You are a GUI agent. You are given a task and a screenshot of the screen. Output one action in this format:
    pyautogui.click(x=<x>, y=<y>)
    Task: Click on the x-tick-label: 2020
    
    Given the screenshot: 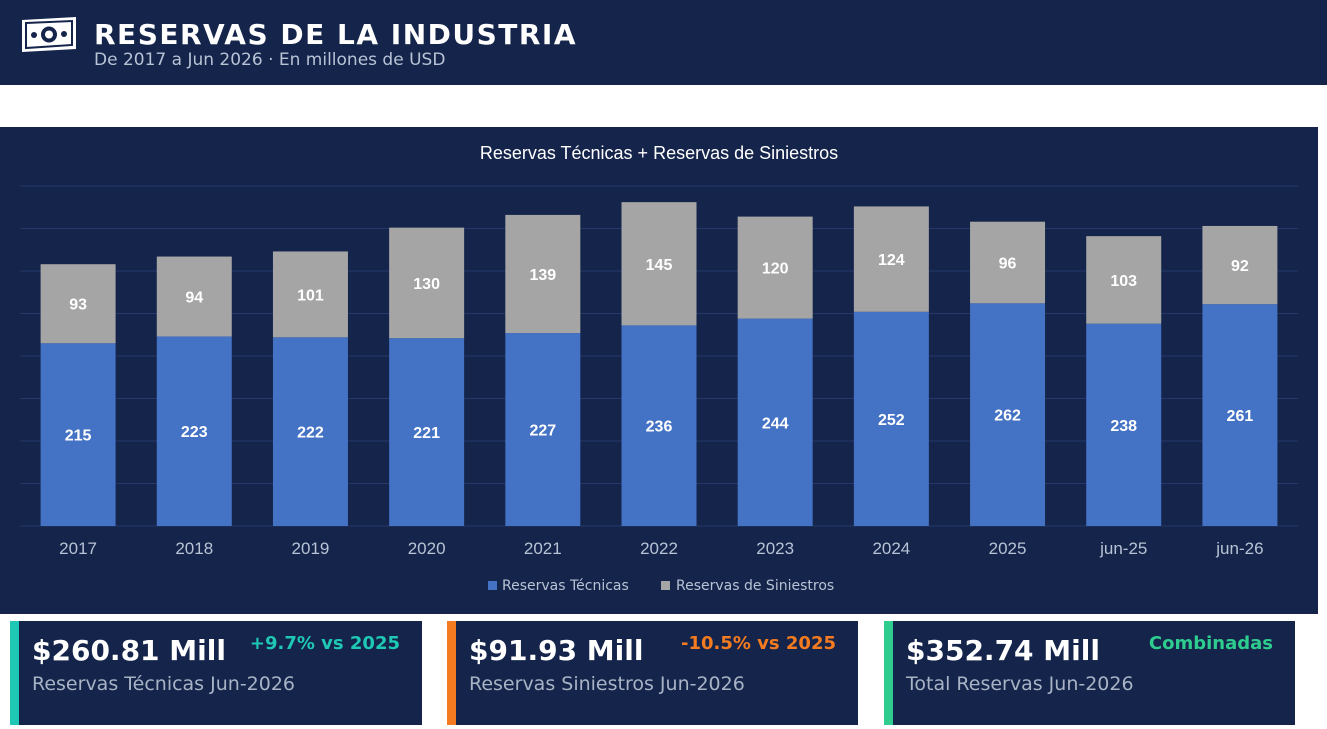 What is the action you would take?
    pyautogui.click(x=427, y=548)
    